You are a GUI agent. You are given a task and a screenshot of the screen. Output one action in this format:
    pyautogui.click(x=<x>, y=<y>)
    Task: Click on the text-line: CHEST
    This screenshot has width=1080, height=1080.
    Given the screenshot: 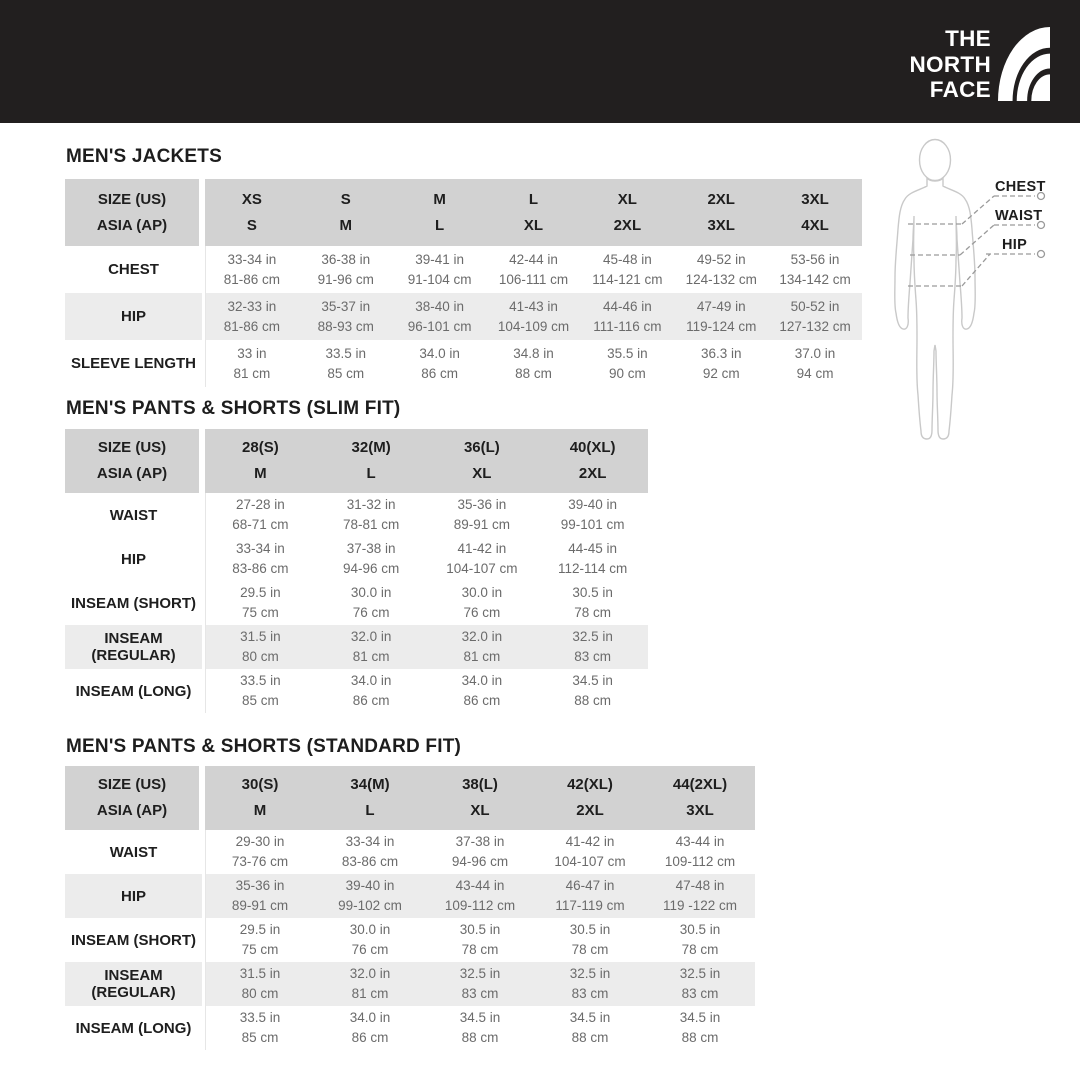 What is the action you would take?
    pyautogui.click(x=133, y=269)
    